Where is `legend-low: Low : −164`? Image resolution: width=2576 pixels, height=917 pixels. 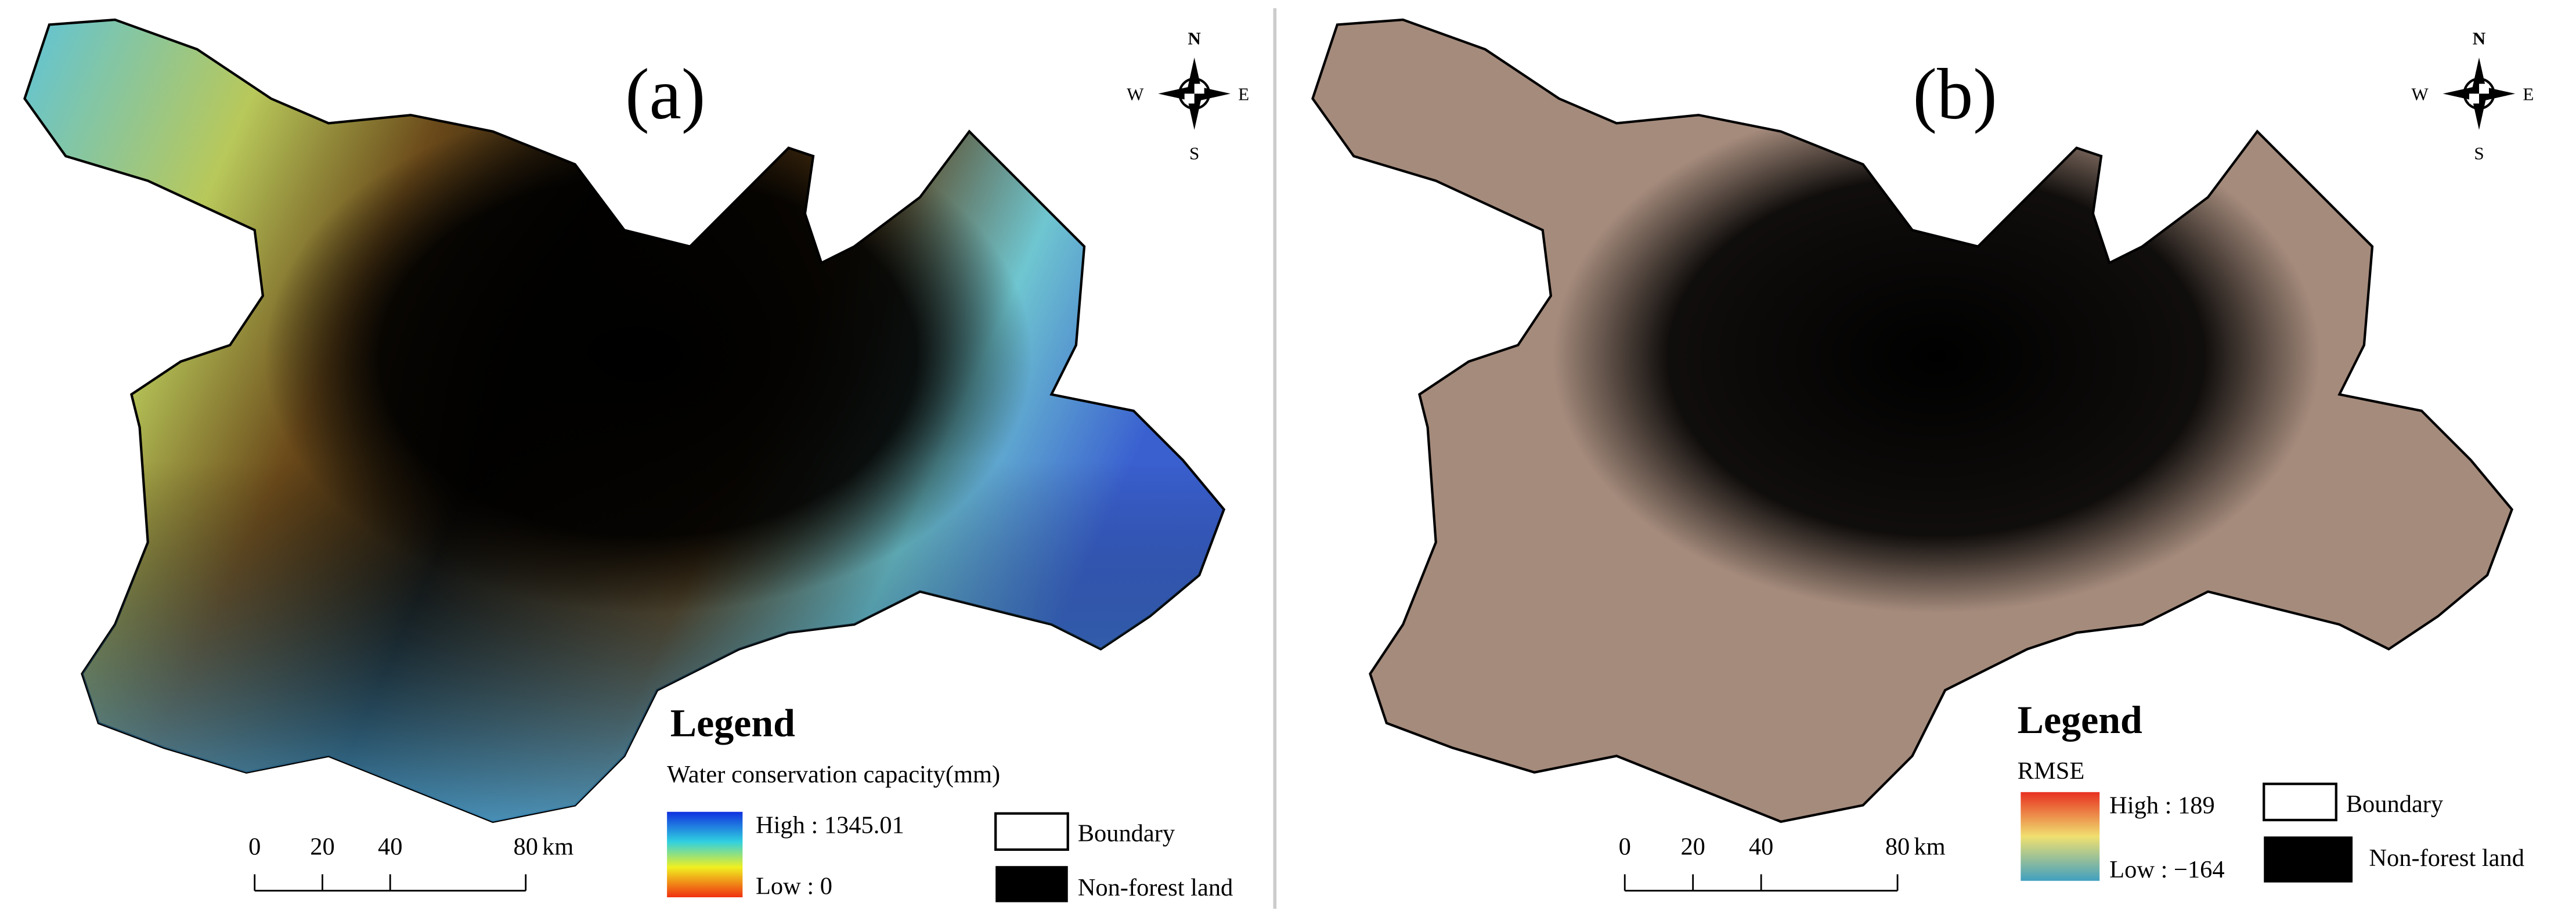 legend-low: Low : −164 is located at coordinates (2167, 869).